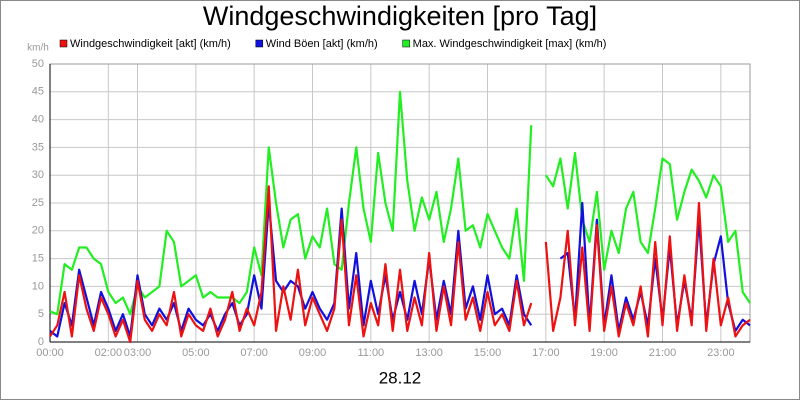 The image size is (800, 400). Describe the element at coordinates (400, 16) in the screenshot. I see `chart-title: Windgeschwindigkeiten [pro Tag]` at that location.